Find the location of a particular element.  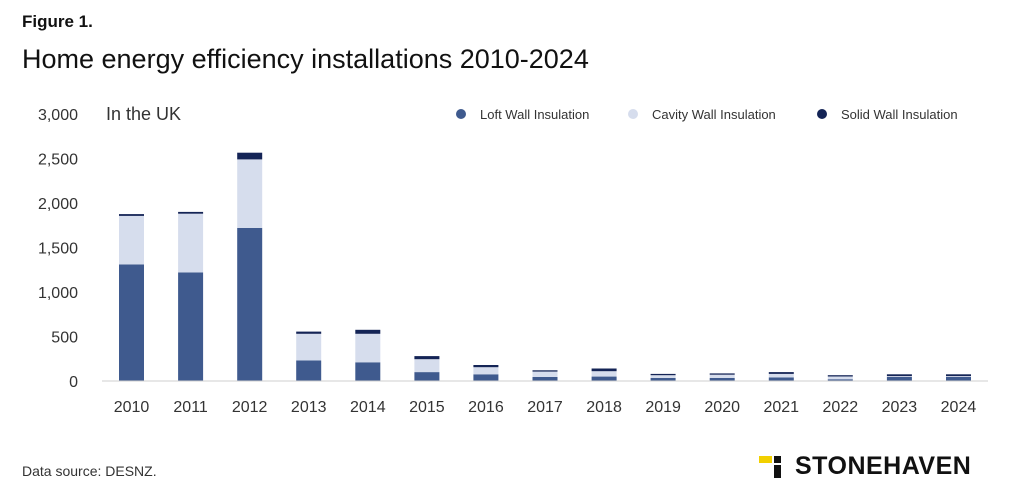

x-tick-label: 2018 is located at coordinates (604, 407).